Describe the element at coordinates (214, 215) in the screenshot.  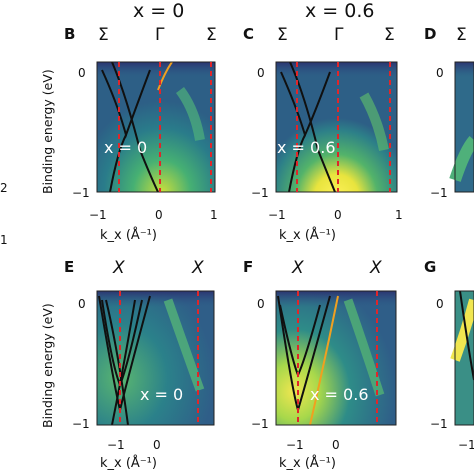
I see `xtick-b-1: 1` at that location.